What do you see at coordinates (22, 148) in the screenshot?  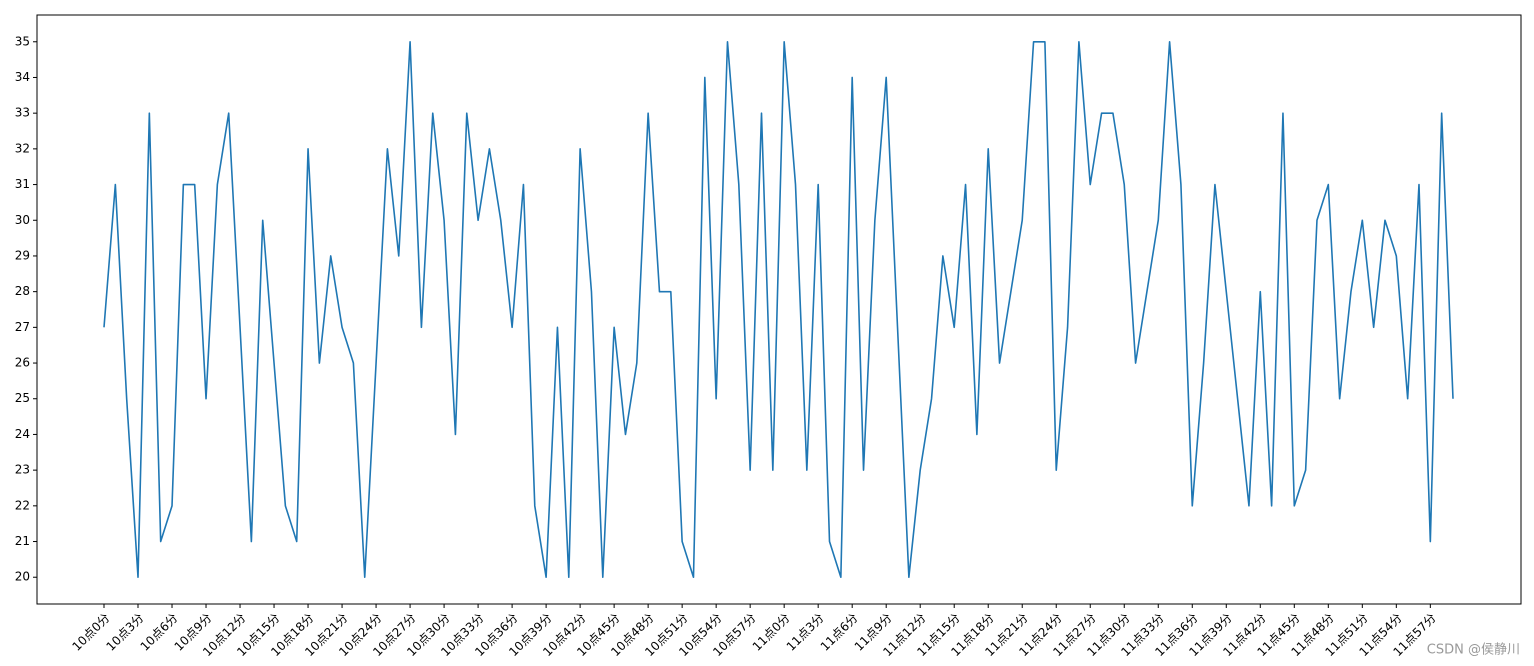 I see `y-tick-label: 32` at bounding box center [22, 148].